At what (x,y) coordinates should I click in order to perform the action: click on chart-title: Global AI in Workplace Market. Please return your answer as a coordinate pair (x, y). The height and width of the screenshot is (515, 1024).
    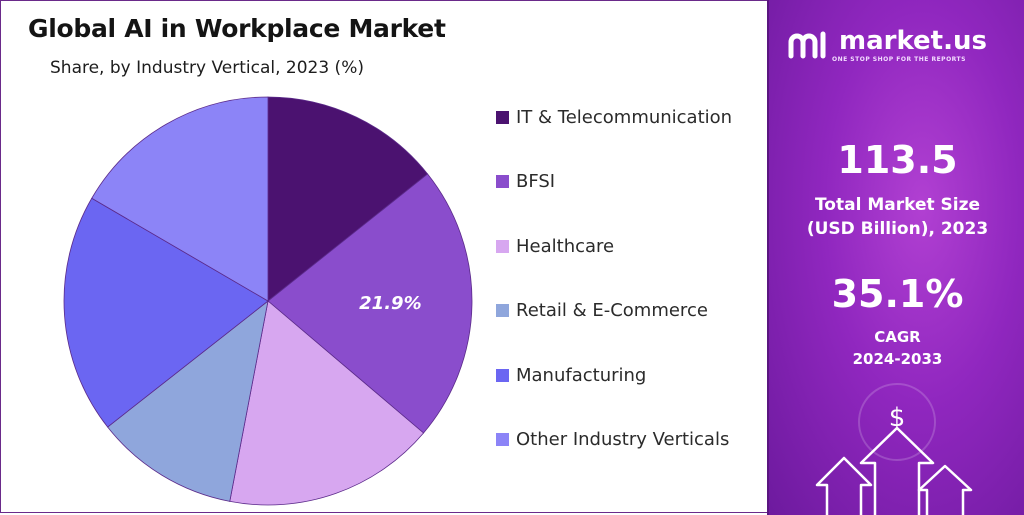
    Looking at the image, I should click on (237, 28).